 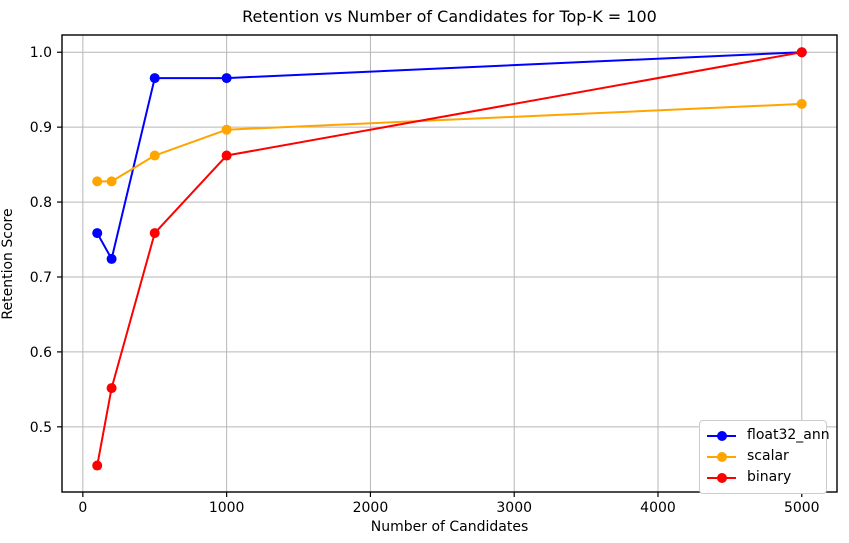 What do you see at coordinates (768, 456) in the screenshot?
I see `legend-label: scalar` at bounding box center [768, 456].